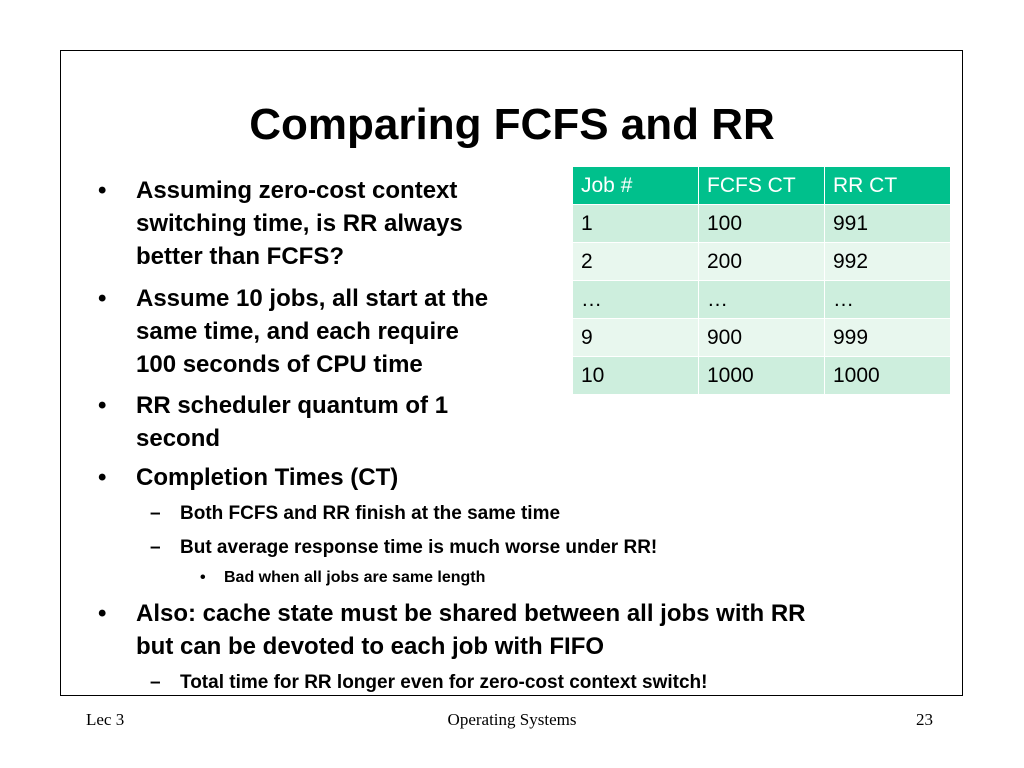  I want to click on sub-sub-bullet: • Bad when all jobs are same length, so click(343, 578).